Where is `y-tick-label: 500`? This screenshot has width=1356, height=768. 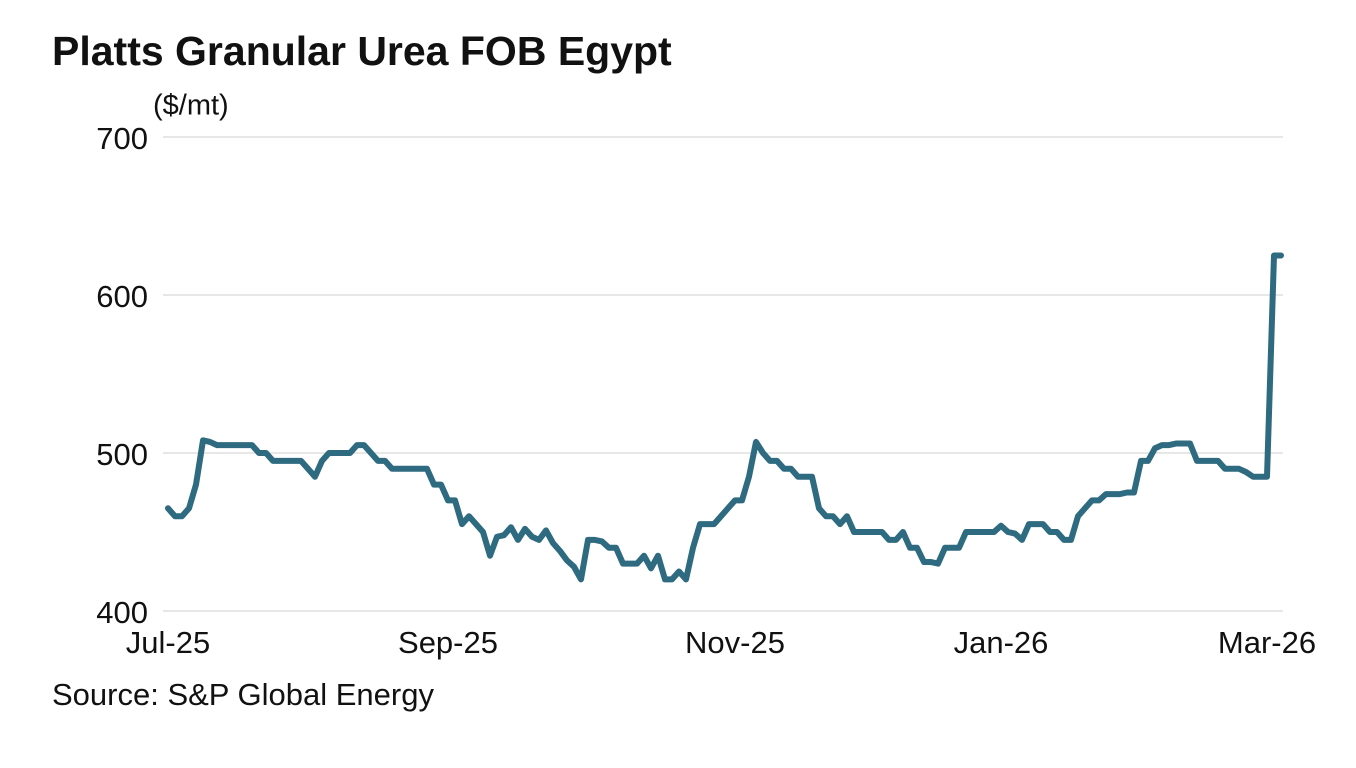 y-tick-label: 500 is located at coordinates (122, 454).